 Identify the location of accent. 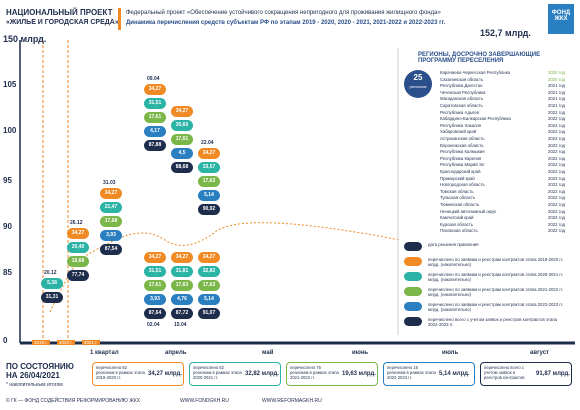
(119, 19).